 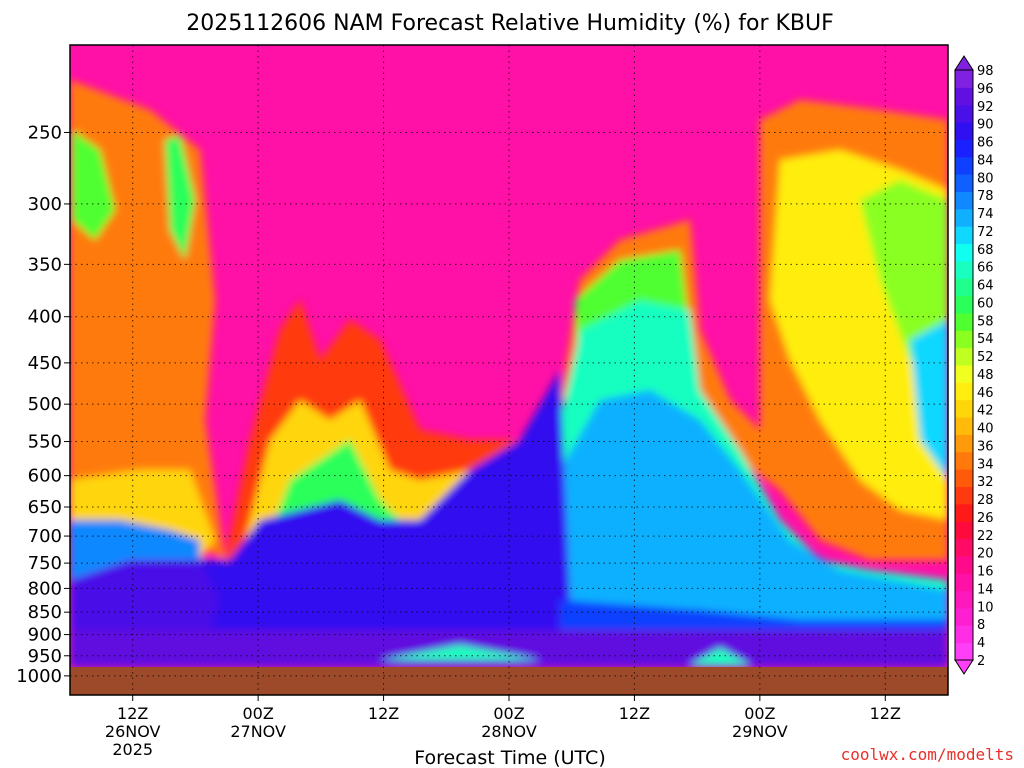 What do you see at coordinates (985, 554) in the screenshot?
I see `colorbar-label: 20` at bounding box center [985, 554].